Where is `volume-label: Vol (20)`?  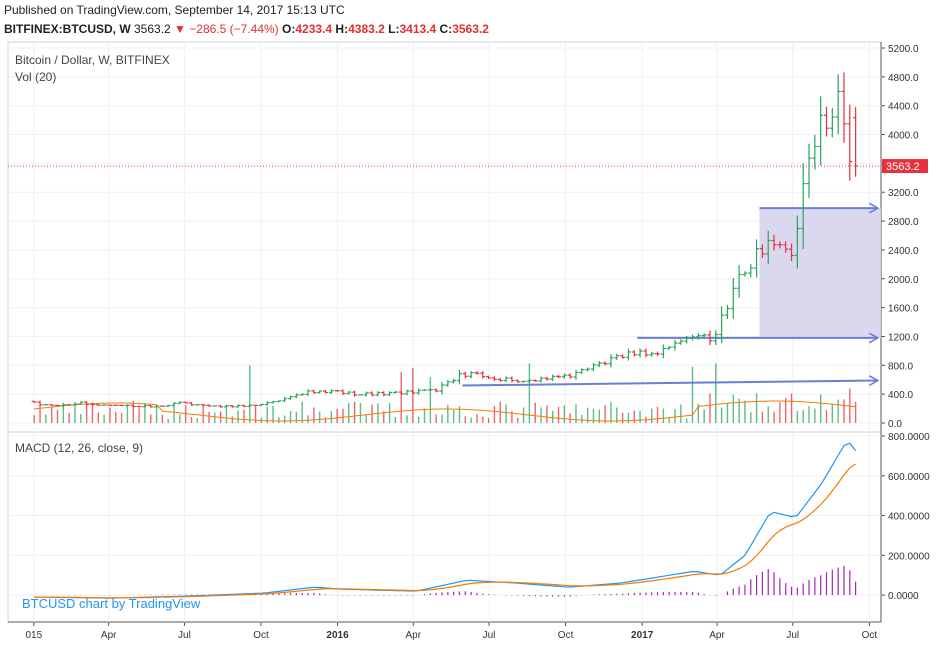 volume-label: Vol (20) is located at coordinates (35, 77).